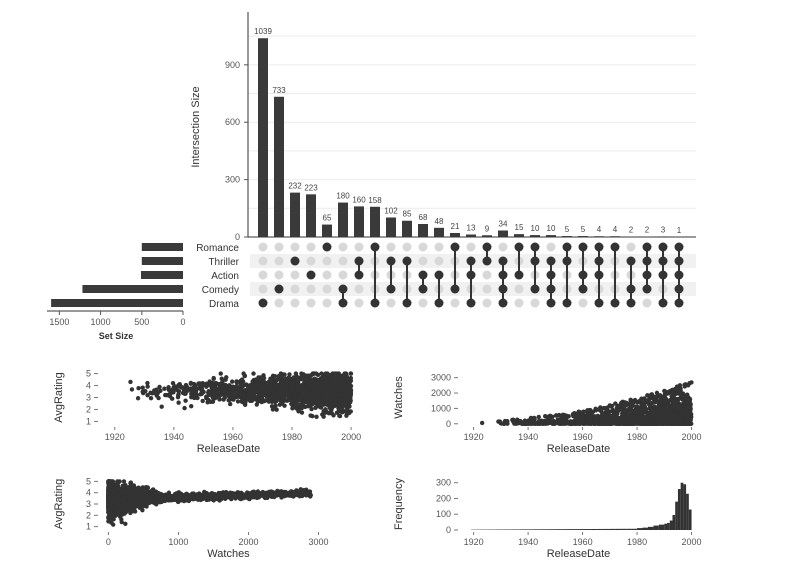  Describe the element at coordinates (407, 214) in the screenshot. I see `intersection-size-label: 85` at that location.